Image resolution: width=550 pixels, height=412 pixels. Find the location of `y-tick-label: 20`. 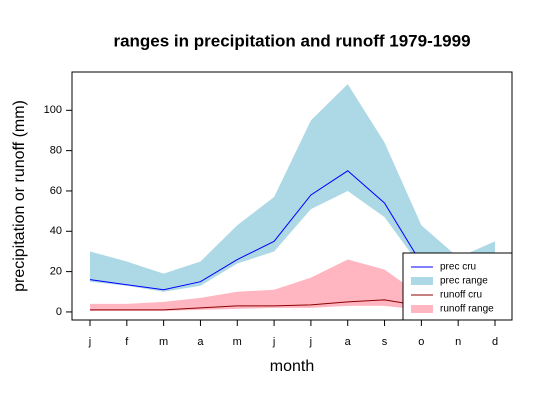

y-tick-label: 20 is located at coordinates (56, 272).